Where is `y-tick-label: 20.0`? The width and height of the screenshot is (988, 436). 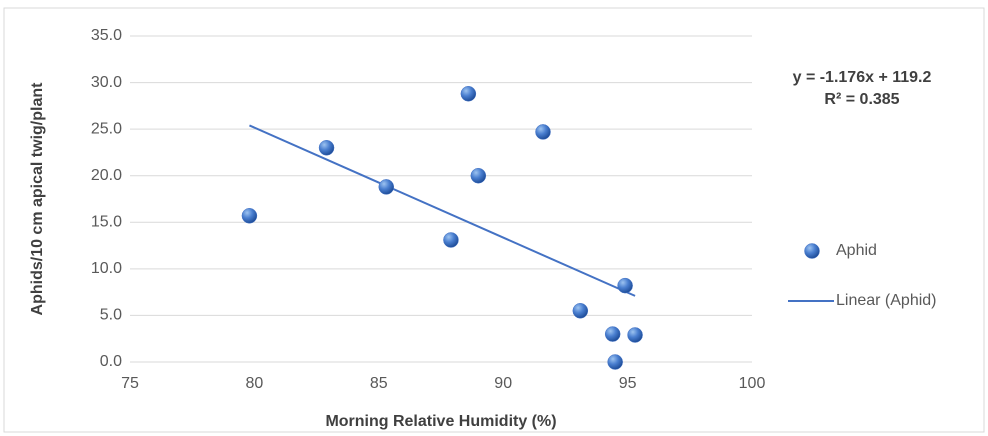 y-tick-label: 20.0 is located at coordinates (106, 175).